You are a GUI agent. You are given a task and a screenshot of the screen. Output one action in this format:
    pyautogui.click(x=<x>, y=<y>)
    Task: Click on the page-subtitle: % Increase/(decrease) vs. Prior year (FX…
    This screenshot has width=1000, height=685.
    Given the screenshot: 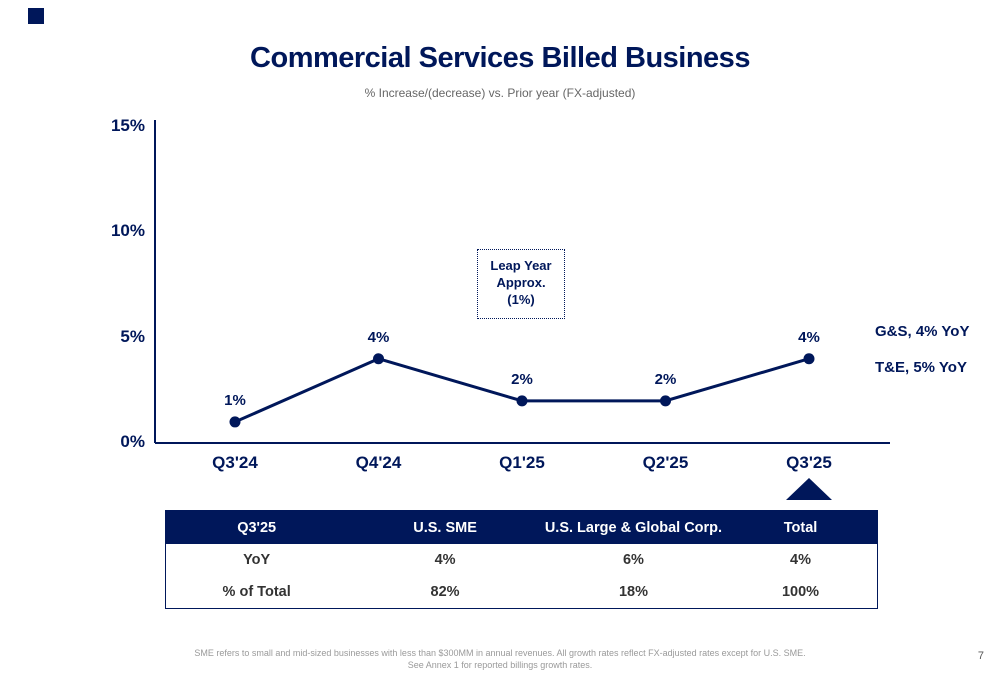 What is the action you would take?
    pyautogui.click(x=500, y=93)
    